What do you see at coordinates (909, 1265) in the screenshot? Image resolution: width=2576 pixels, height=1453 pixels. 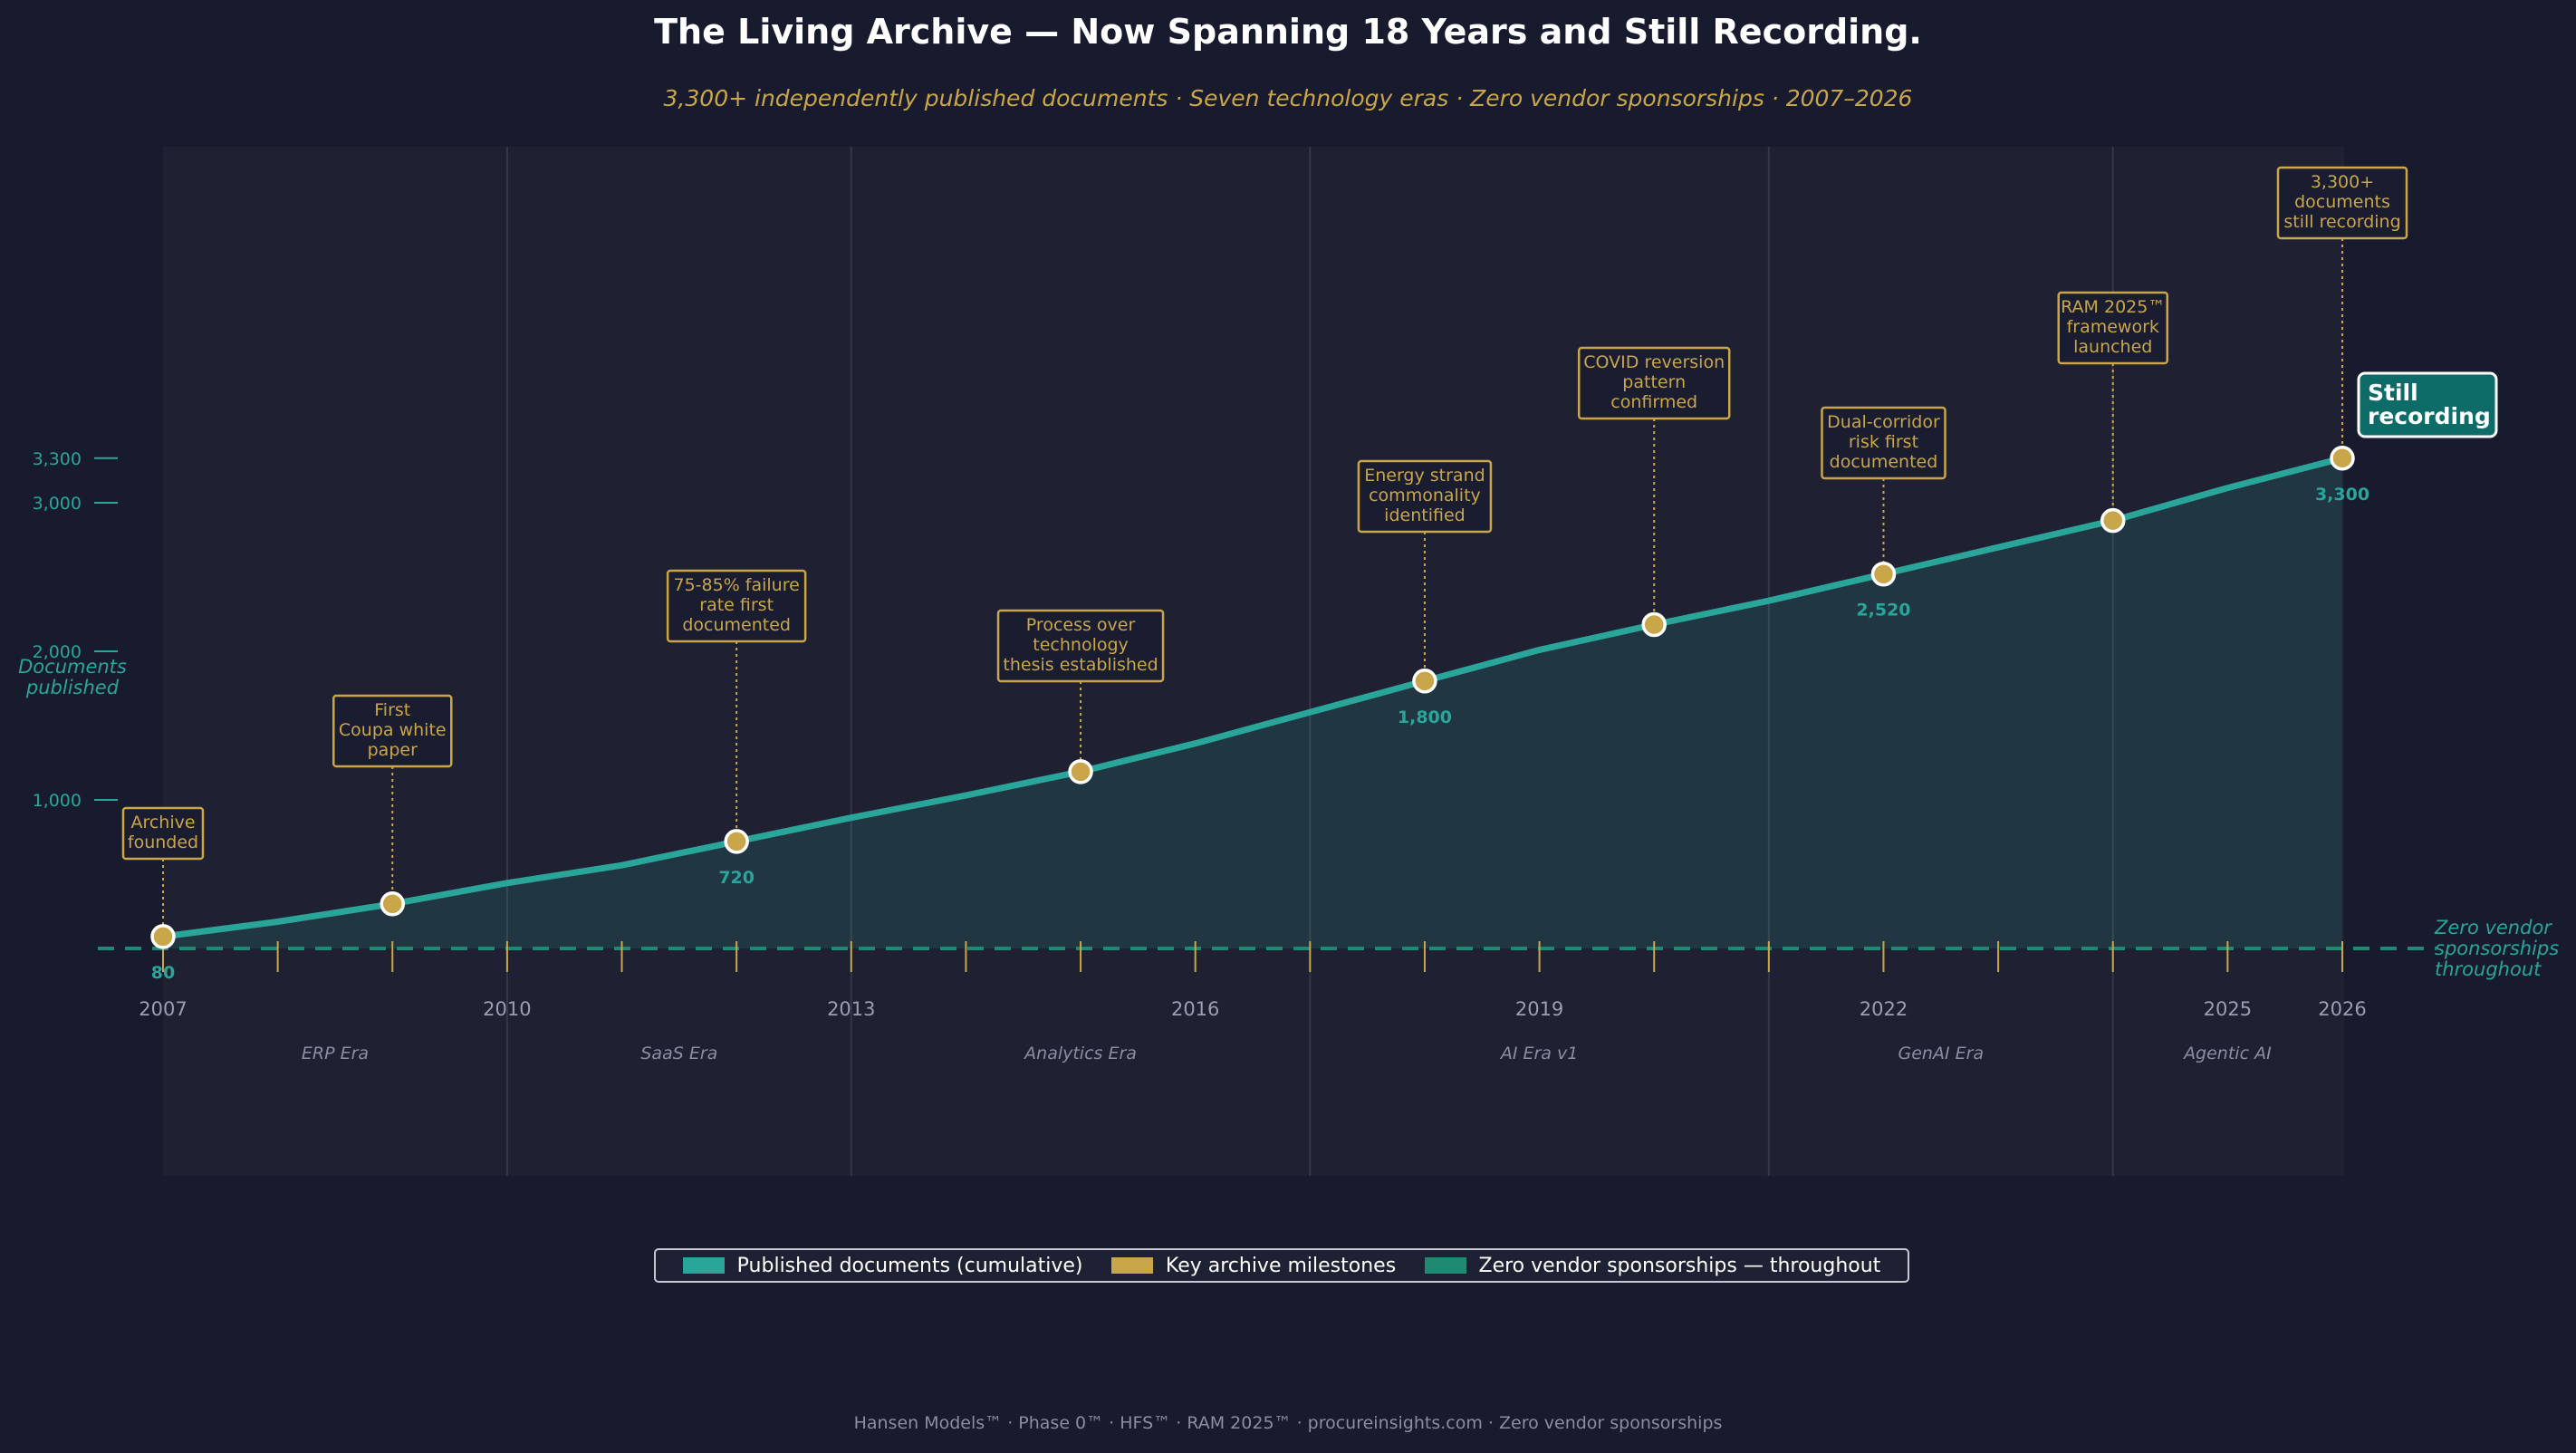 I see `legend-label-documents: Published documents (cumulative)` at bounding box center [909, 1265].